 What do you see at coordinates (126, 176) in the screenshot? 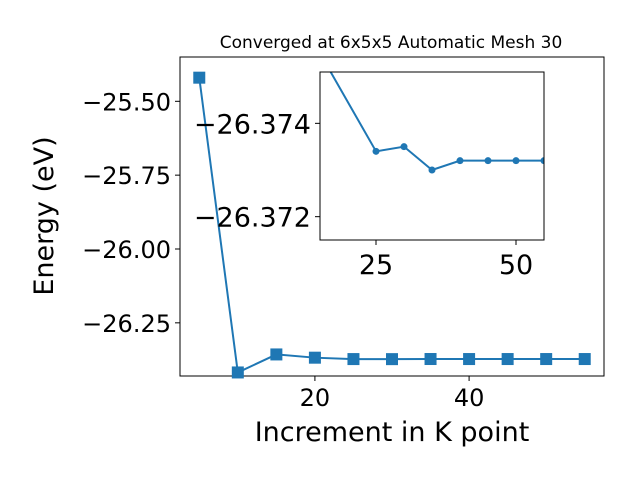
I see `main-y-tick-label: −25.75` at bounding box center [126, 176].